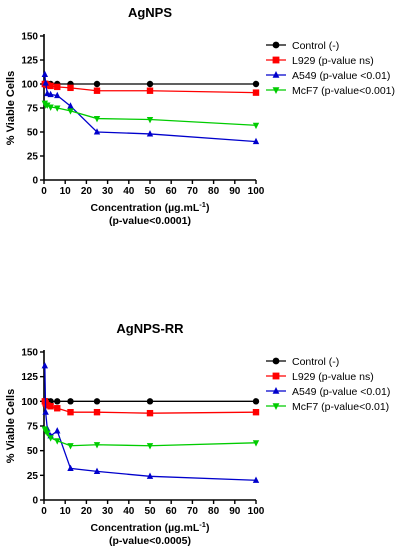 This screenshot has height=550, width=406. I want to click on series-line, so click(150, 423).